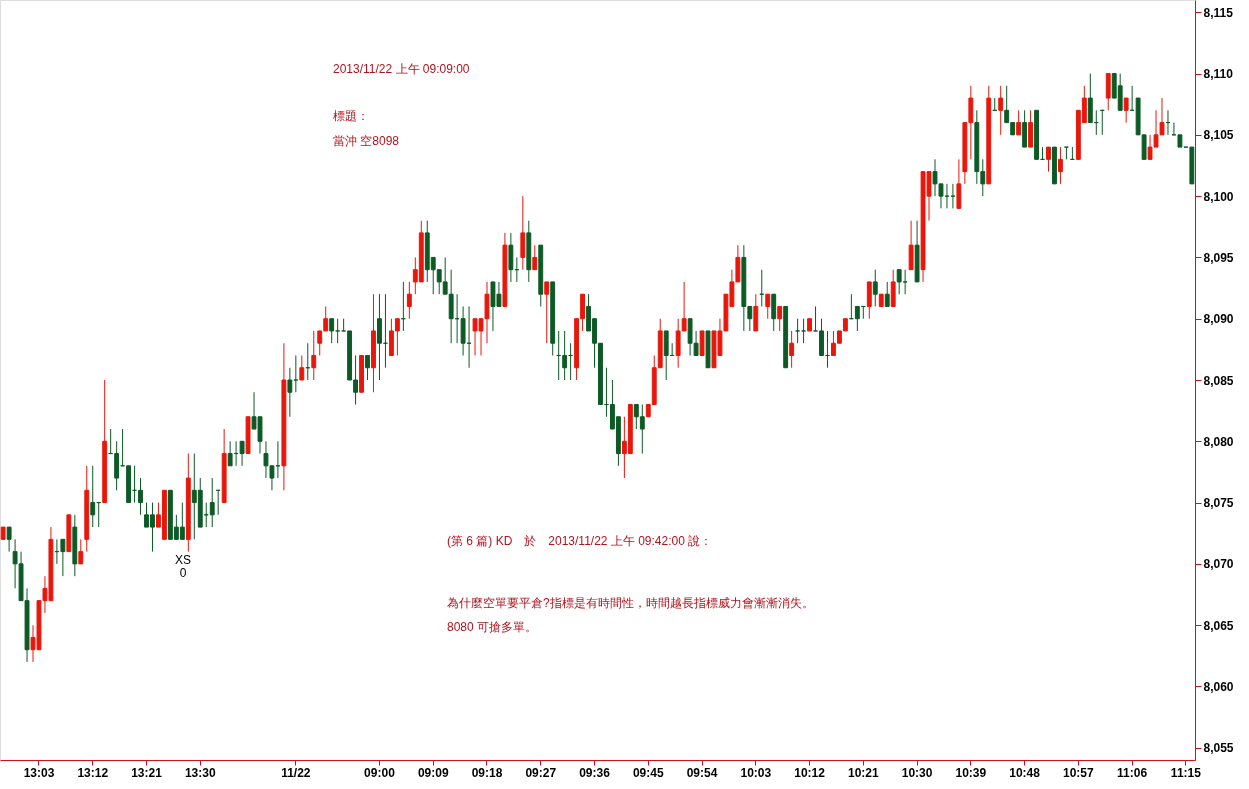  Describe the element at coordinates (1218, 319) in the screenshot. I see `y-tick-label: 8,090` at that location.